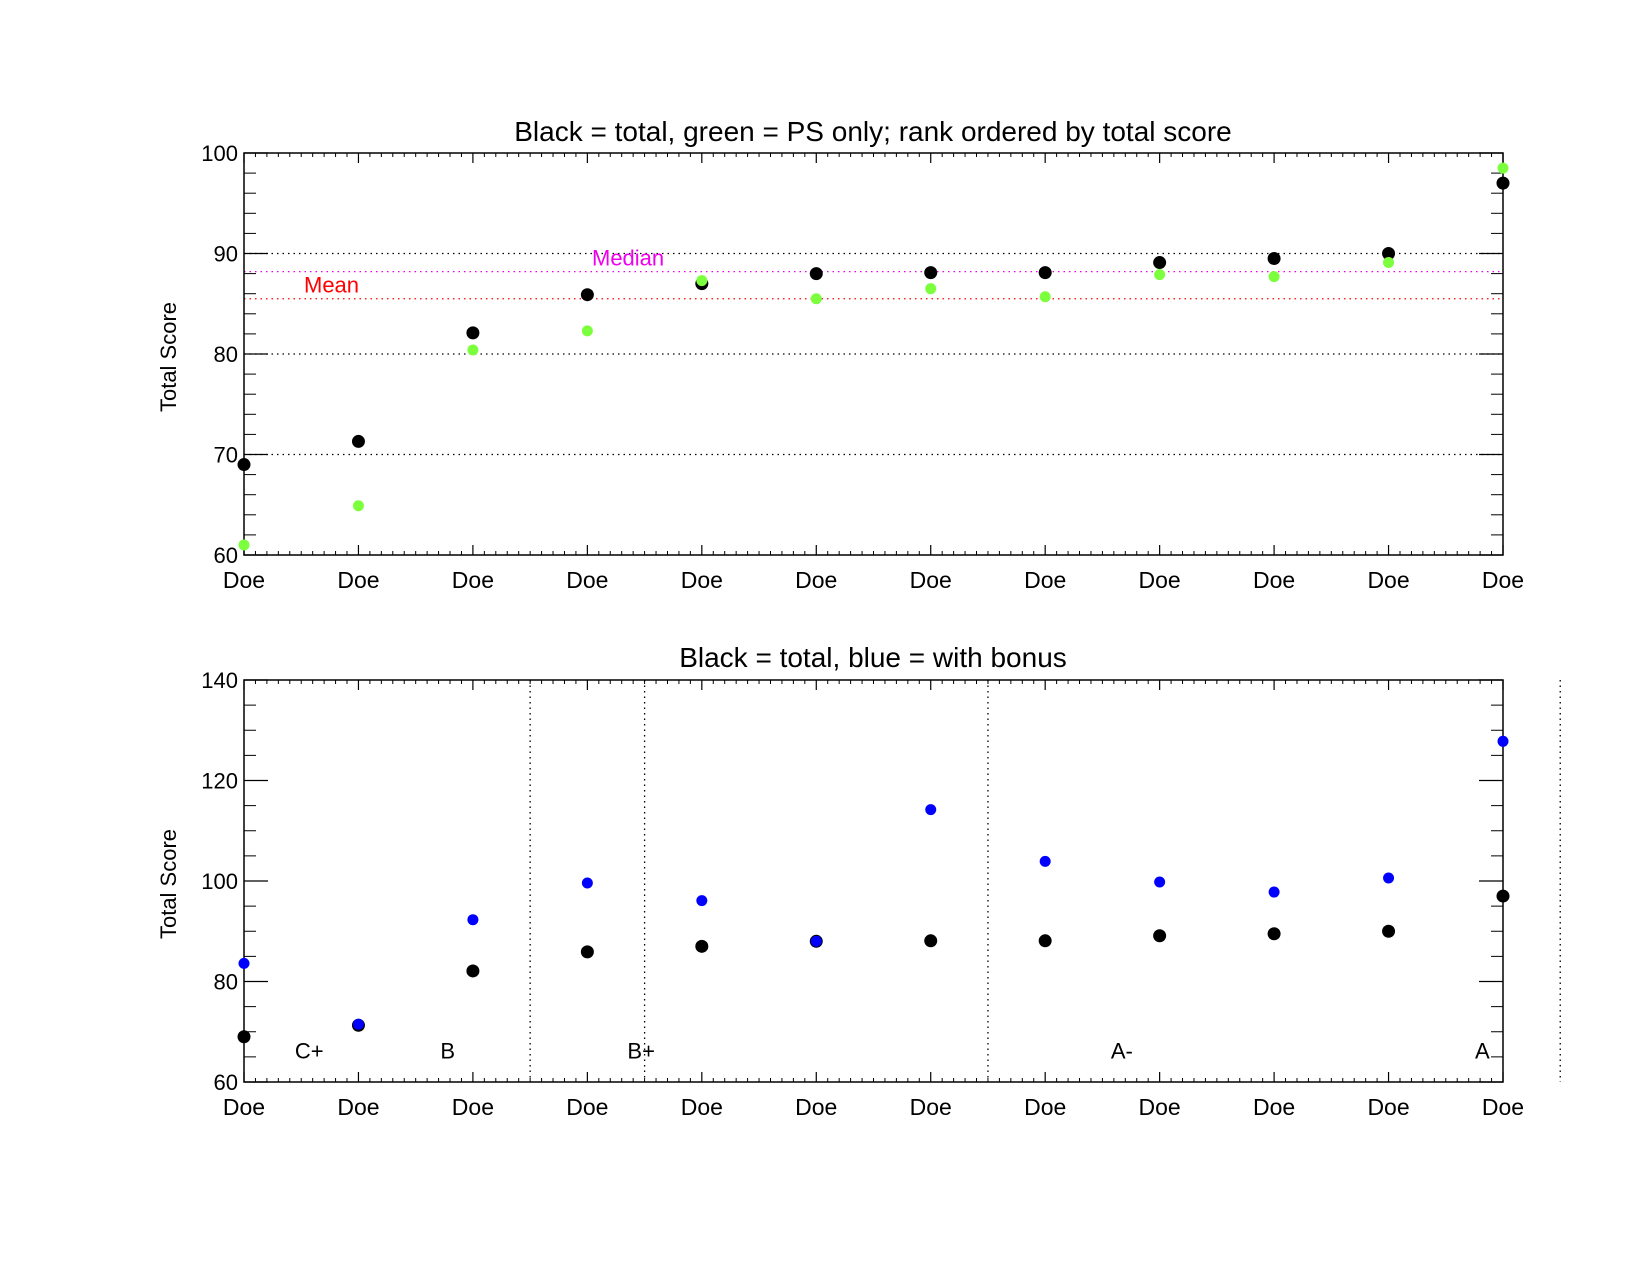  I want to click on top-chart-median-label: Median, so click(628, 258).